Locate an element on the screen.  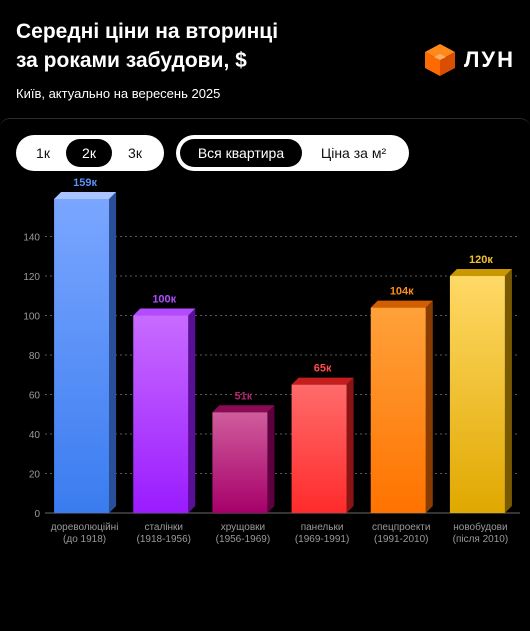
bar-value-label: 100к is located at coordinates (164, 300).